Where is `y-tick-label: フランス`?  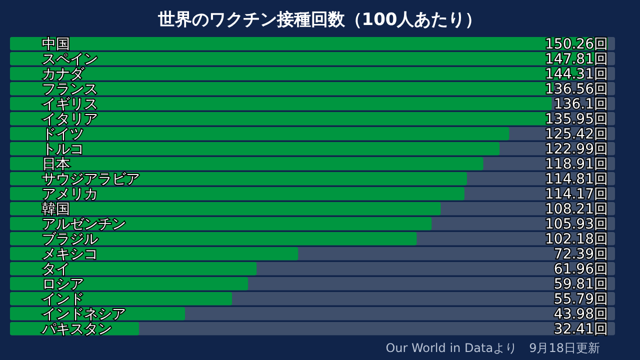 y-tick-label: フランス is located at coordinates (70, 90).